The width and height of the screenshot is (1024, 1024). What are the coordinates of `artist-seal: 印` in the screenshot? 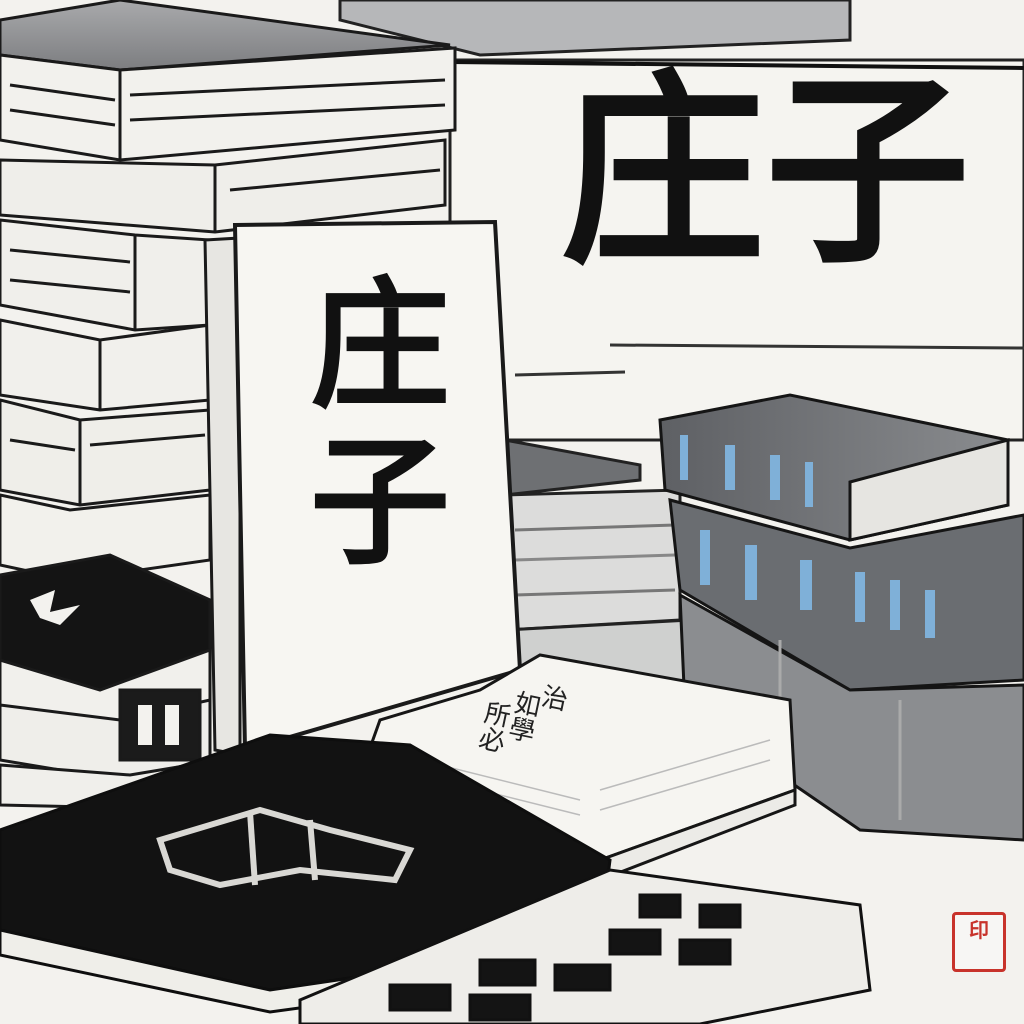 It's located at (979, 942).